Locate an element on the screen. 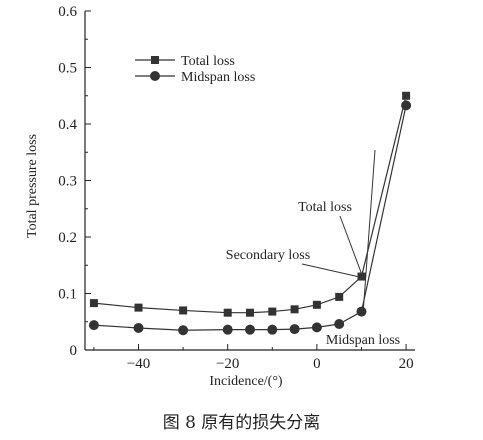  y-axis-label: Total pressure loss is located at coordinates (32, 186).